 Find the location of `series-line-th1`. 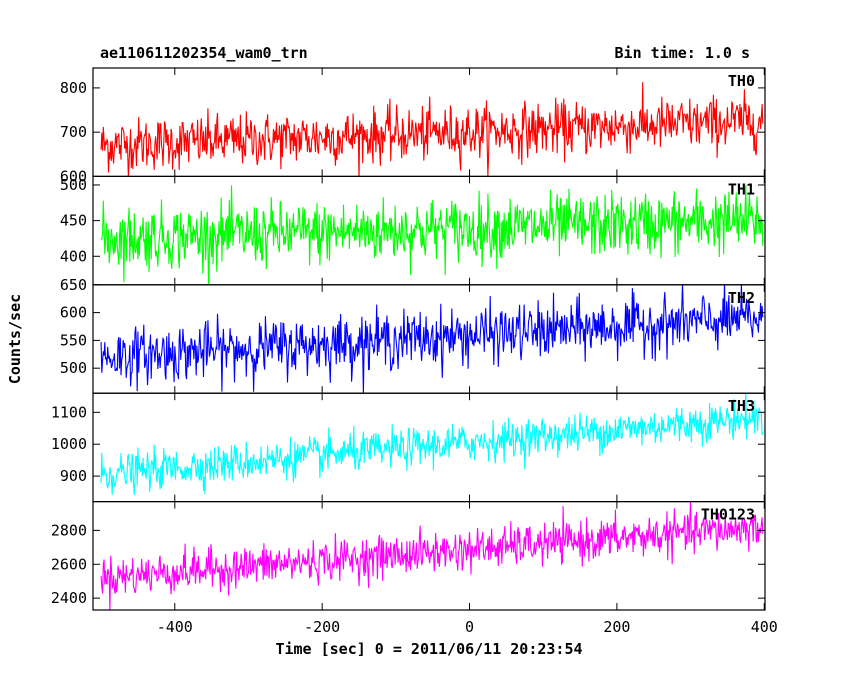

series-line-th1 is located at coordinates (432, 235).